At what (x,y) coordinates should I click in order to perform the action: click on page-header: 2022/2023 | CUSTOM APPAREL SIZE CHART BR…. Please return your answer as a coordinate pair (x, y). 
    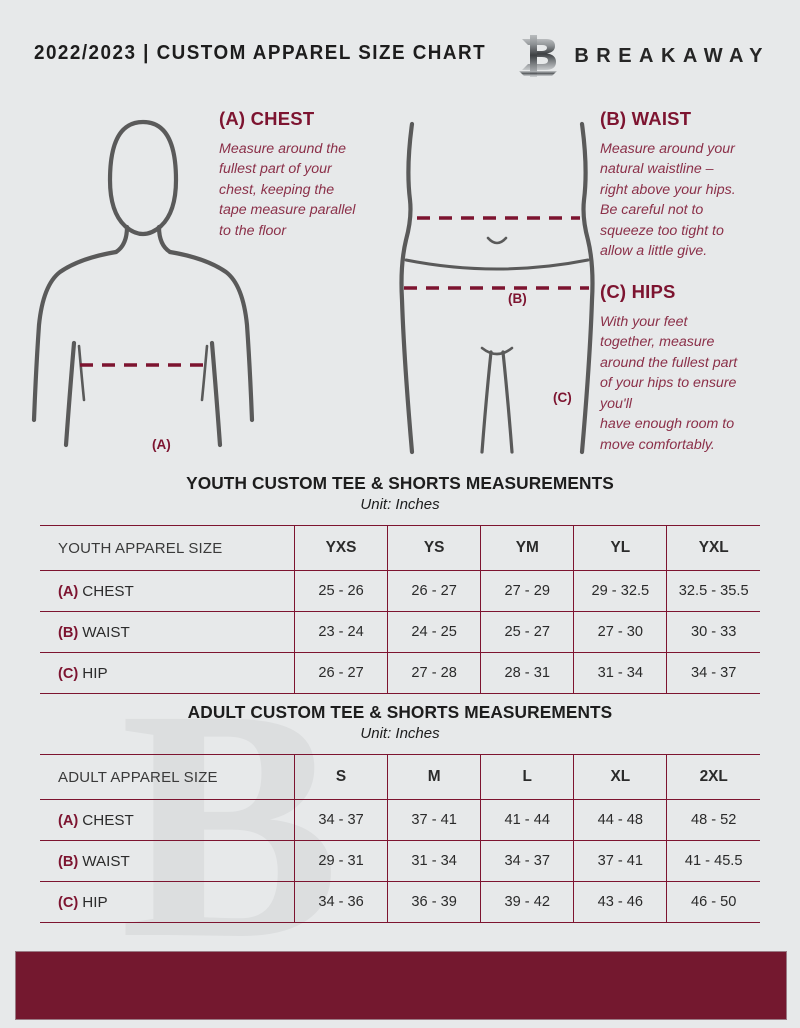
    Looking at the image, I should click on (400, 49).